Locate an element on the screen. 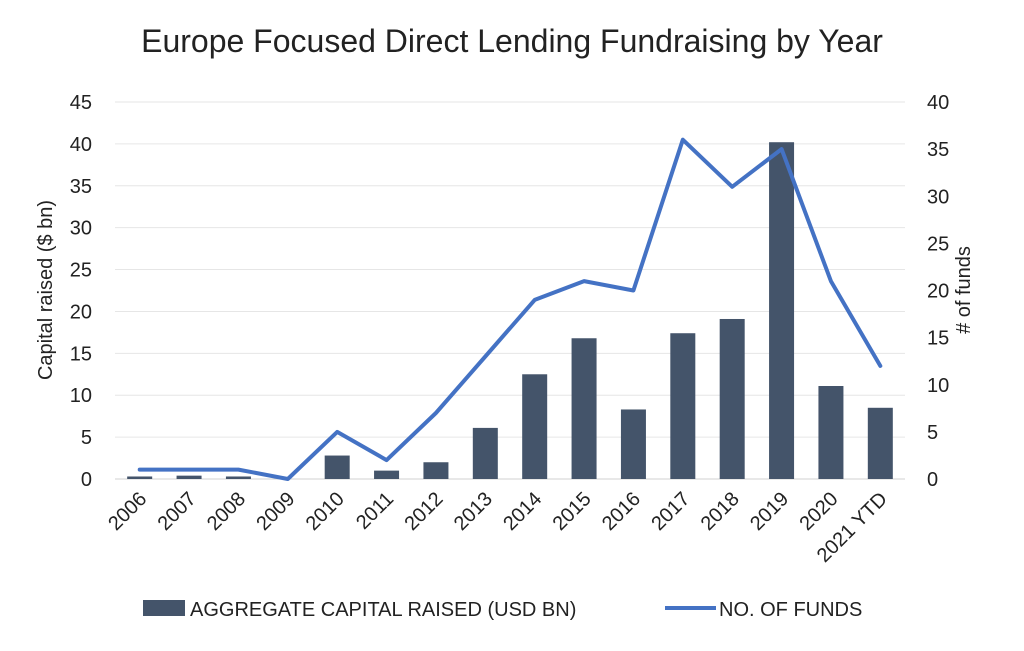  y-tick-label: 5 is located at coordinates (86, 438).